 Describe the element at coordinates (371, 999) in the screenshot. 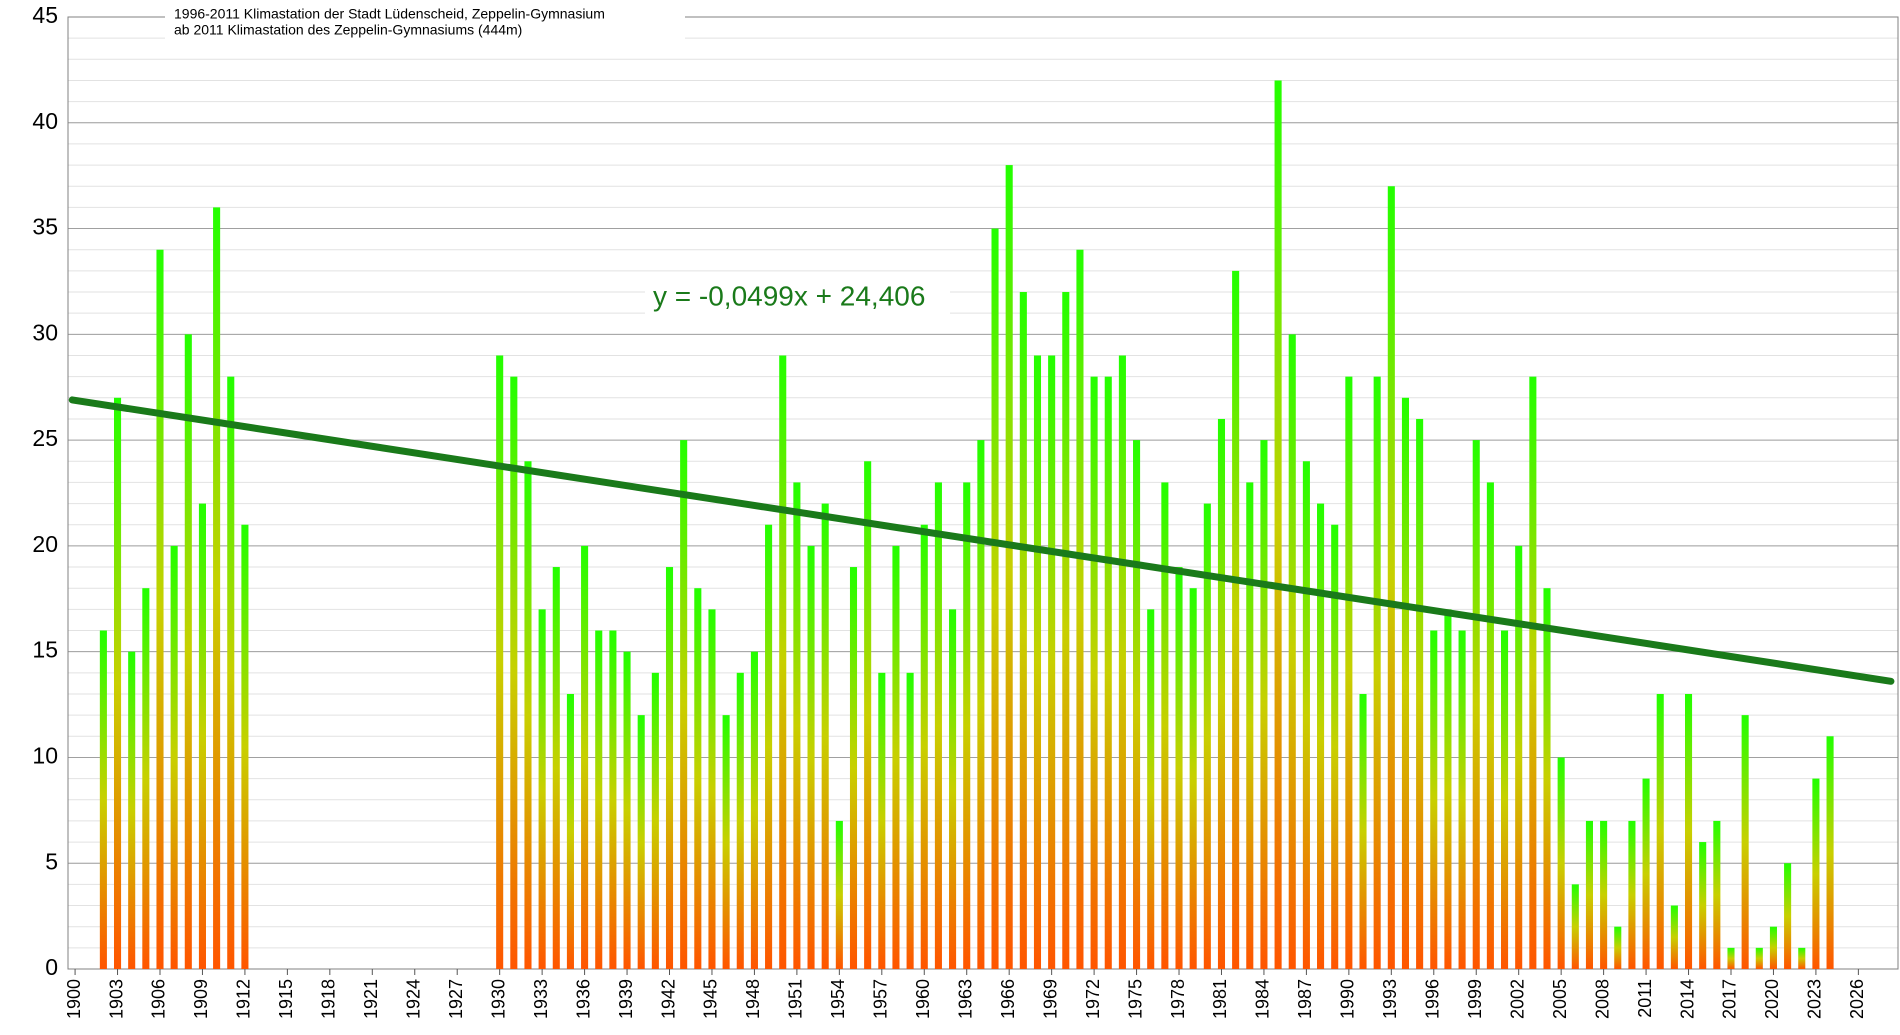

I see `x-tick-label: 1921` at that location.